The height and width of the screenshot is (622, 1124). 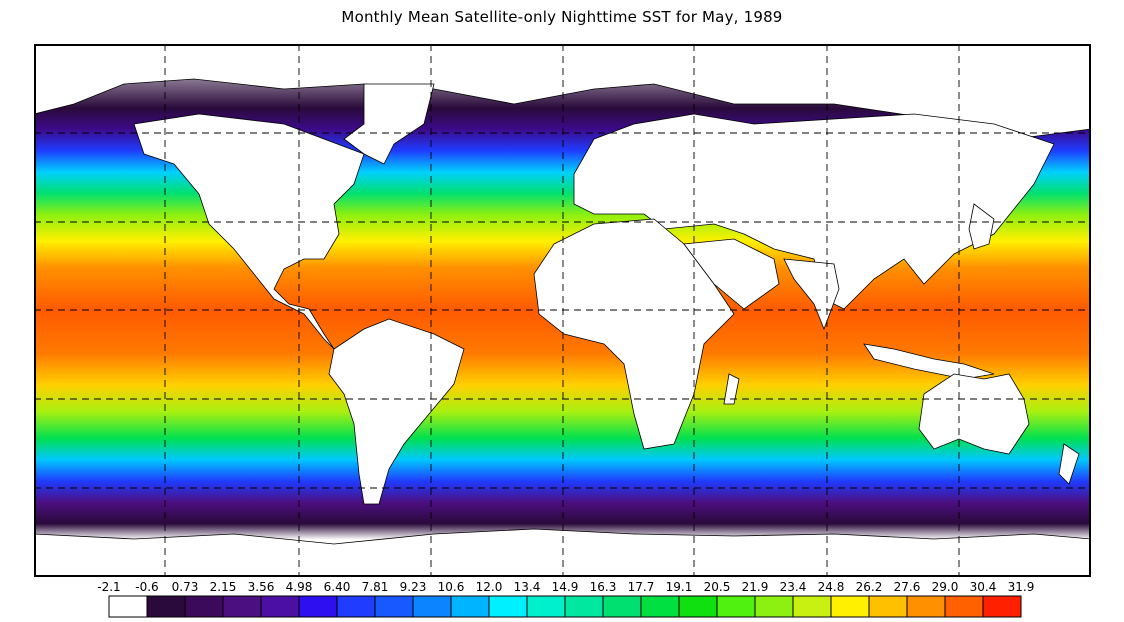 I want to click on colorbar-tick-label: 23.4, so click(x=793, y=587).